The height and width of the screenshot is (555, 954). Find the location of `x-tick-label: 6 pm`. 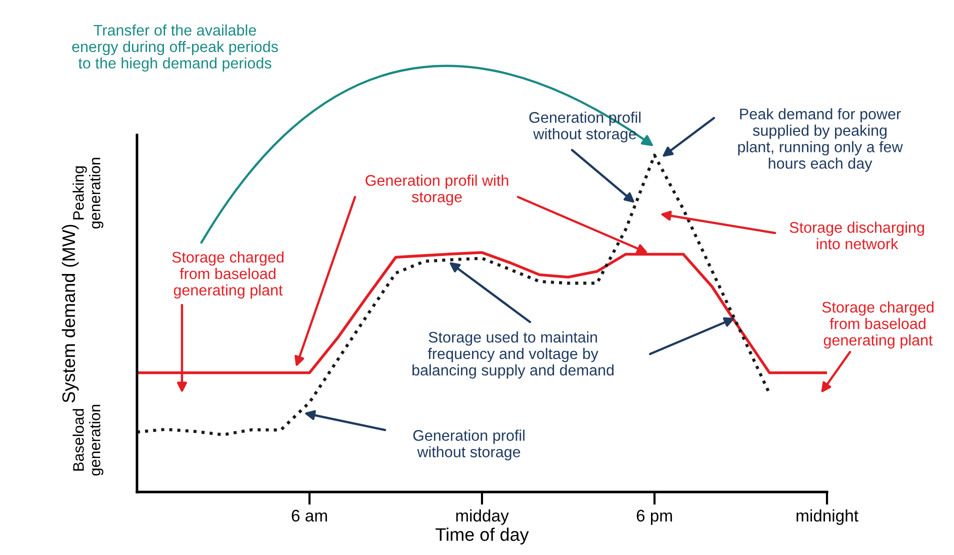

x-tick-label: 6 pm is located at coordinates (654, 517).